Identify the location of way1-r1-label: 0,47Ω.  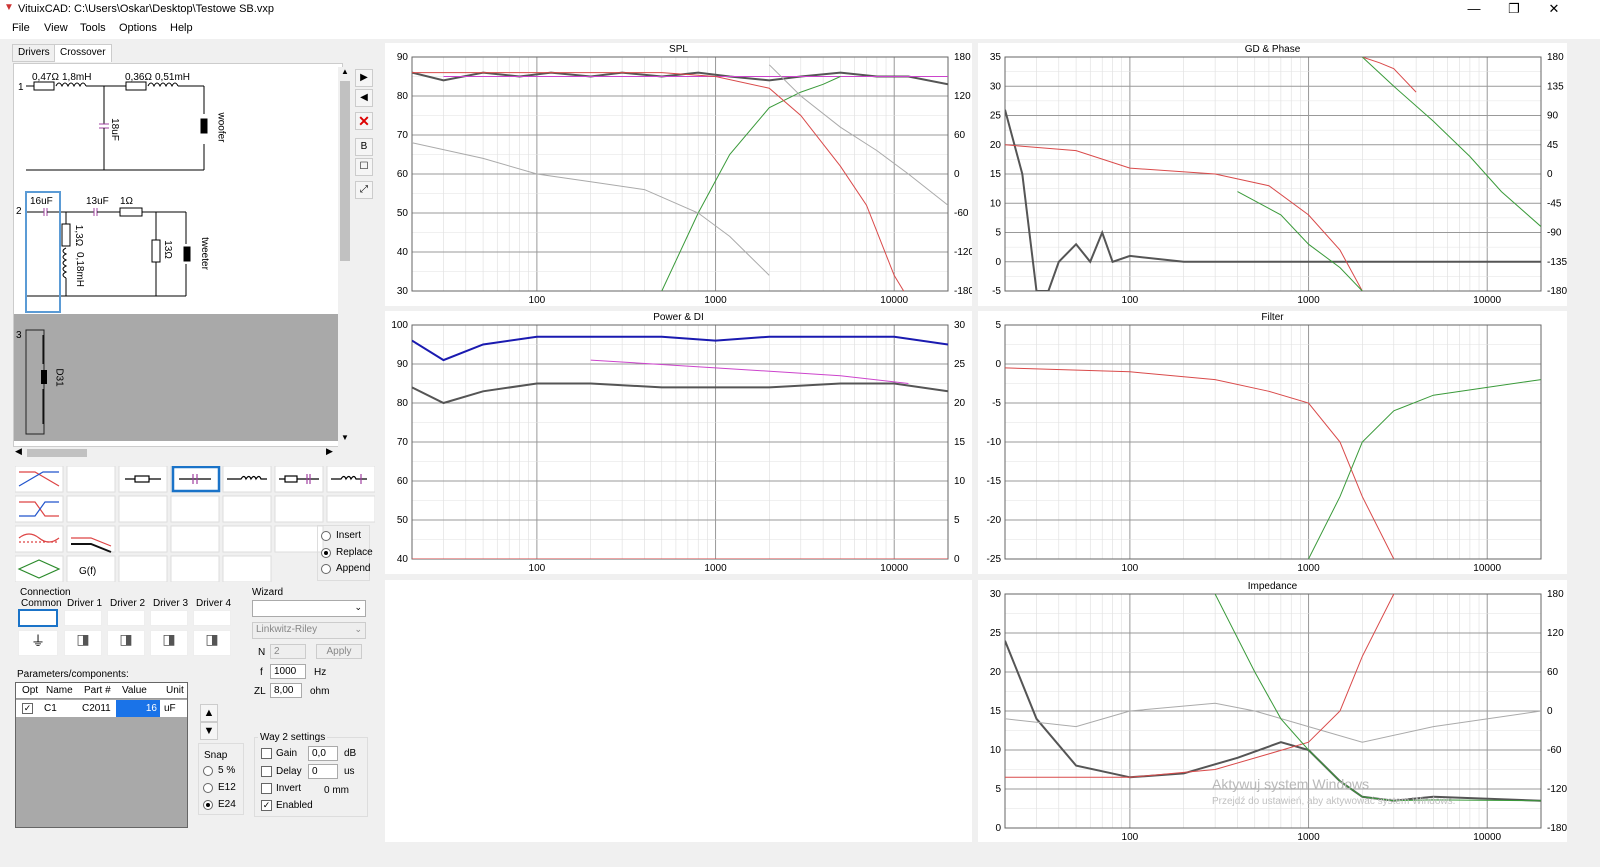
(45, 77).